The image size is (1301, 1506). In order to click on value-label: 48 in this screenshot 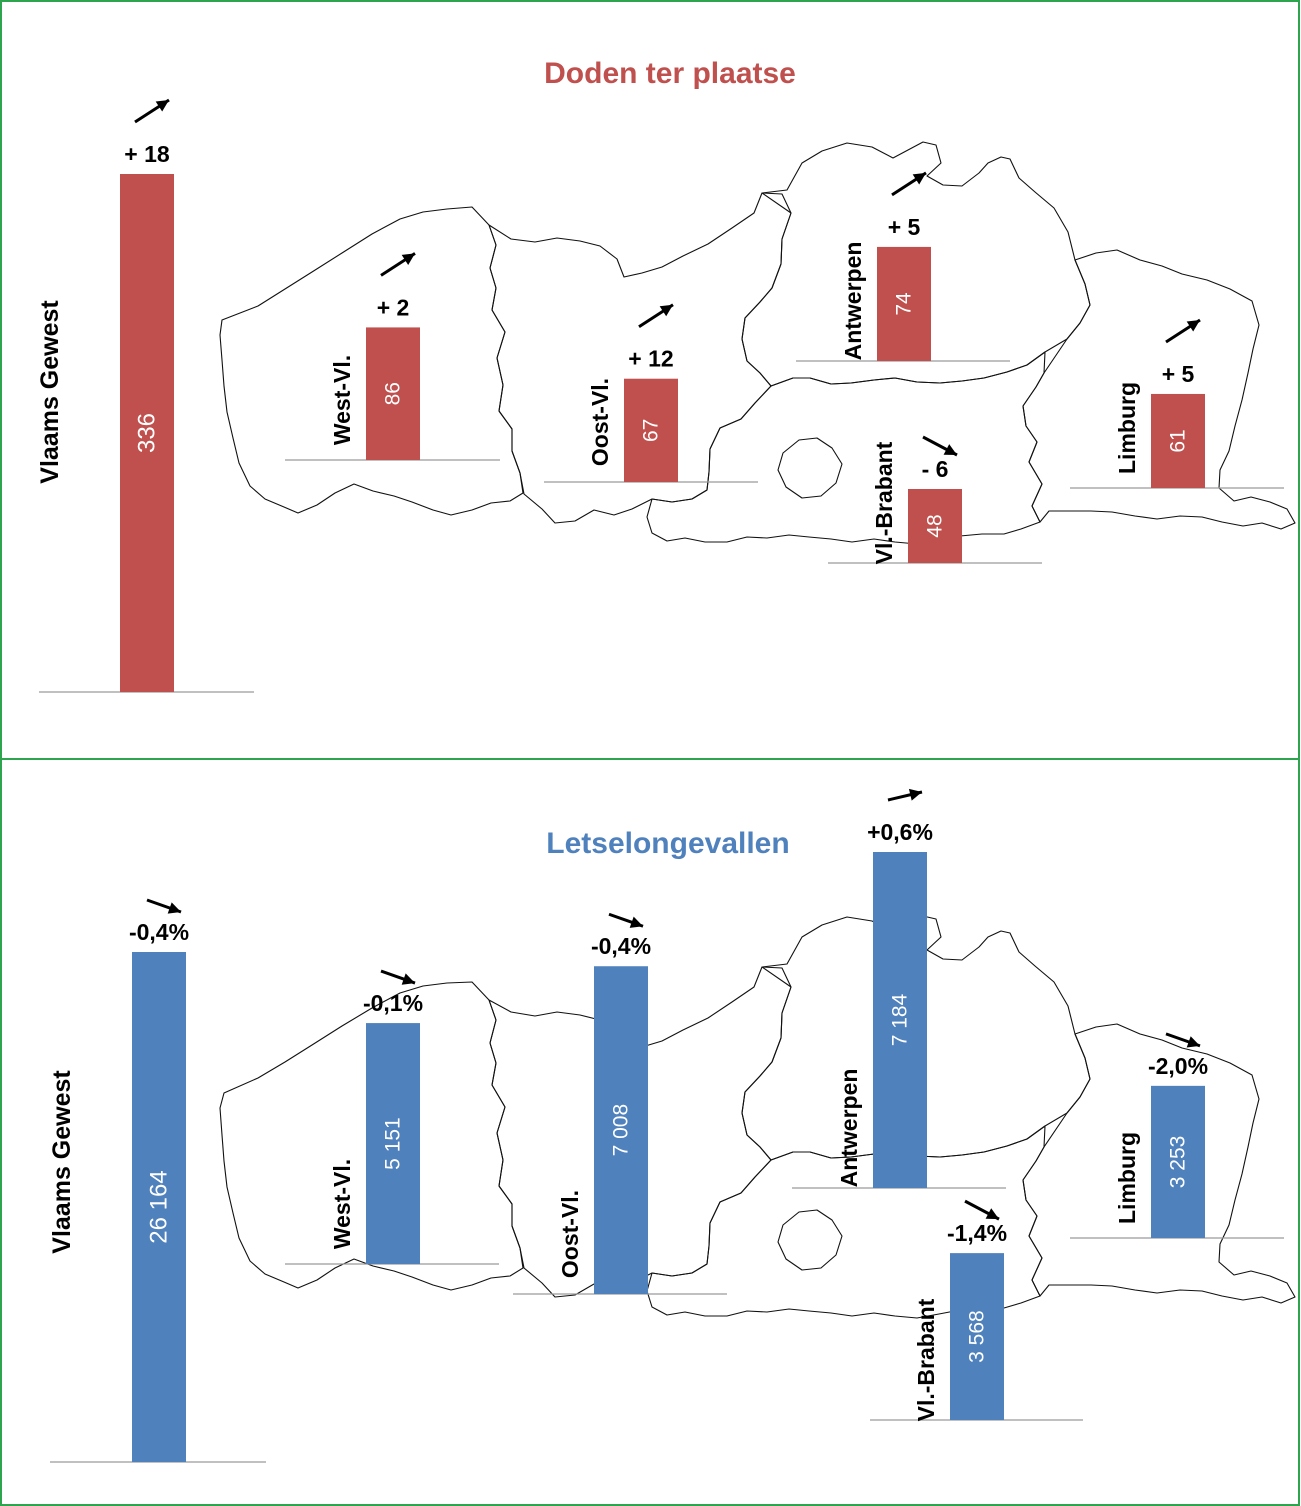, I will do `click(935, 525)`.